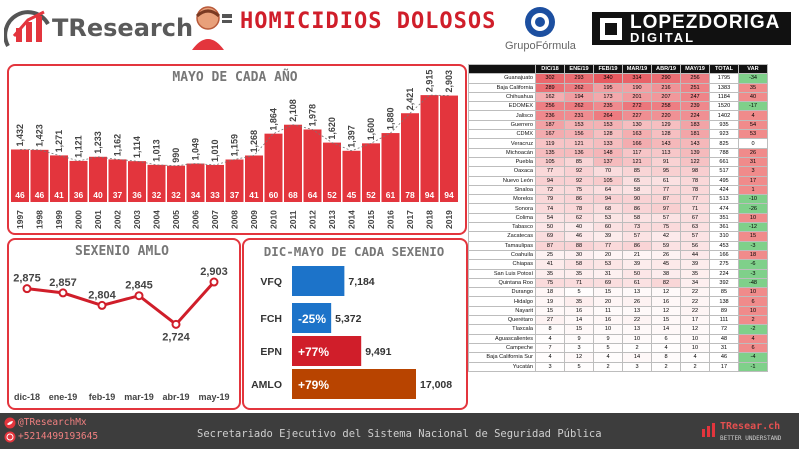 The height and width of the screenshot is (449, 799). What do you see at coordinates (608, 255) in the screenshot?
I see `month-cell: 20` at bounding box center [608, 255].